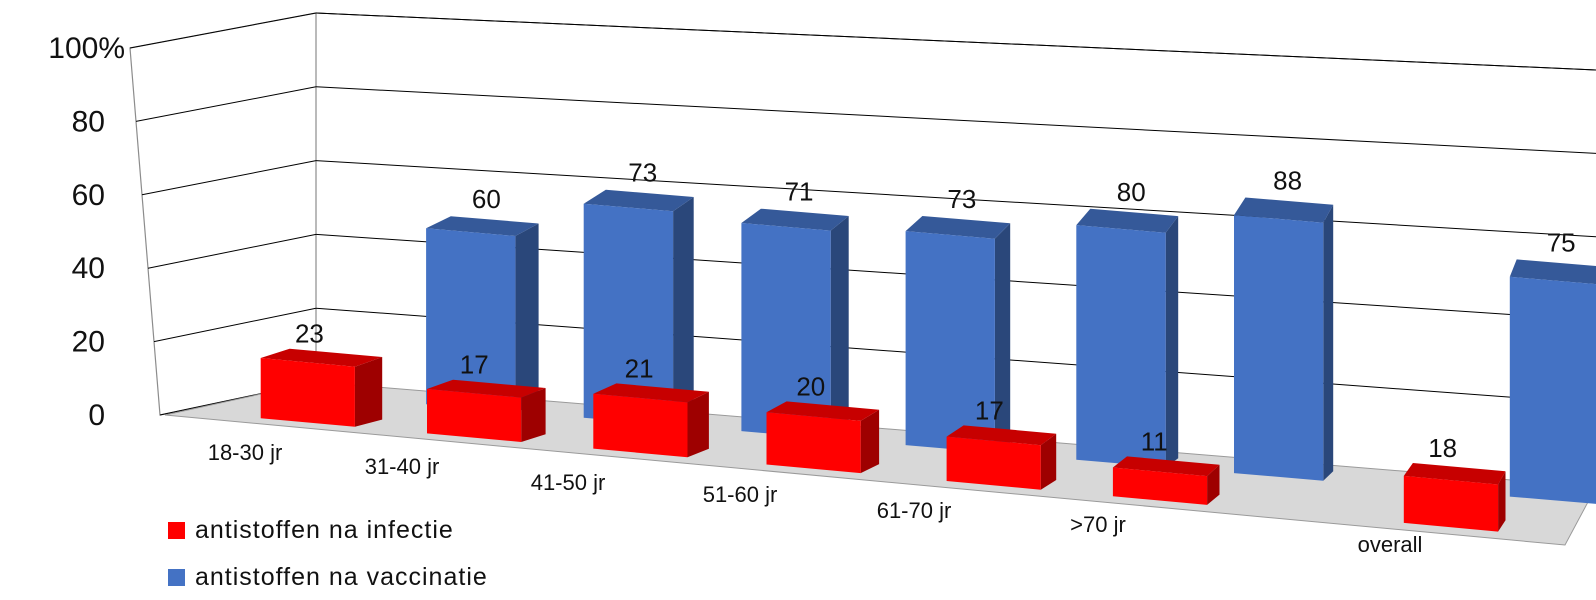  What do you see at coordinates (324, 530) in the screenshot?
I see `legend-label-infectie: antistoffen na infectie` at bounding box center [324, 530].